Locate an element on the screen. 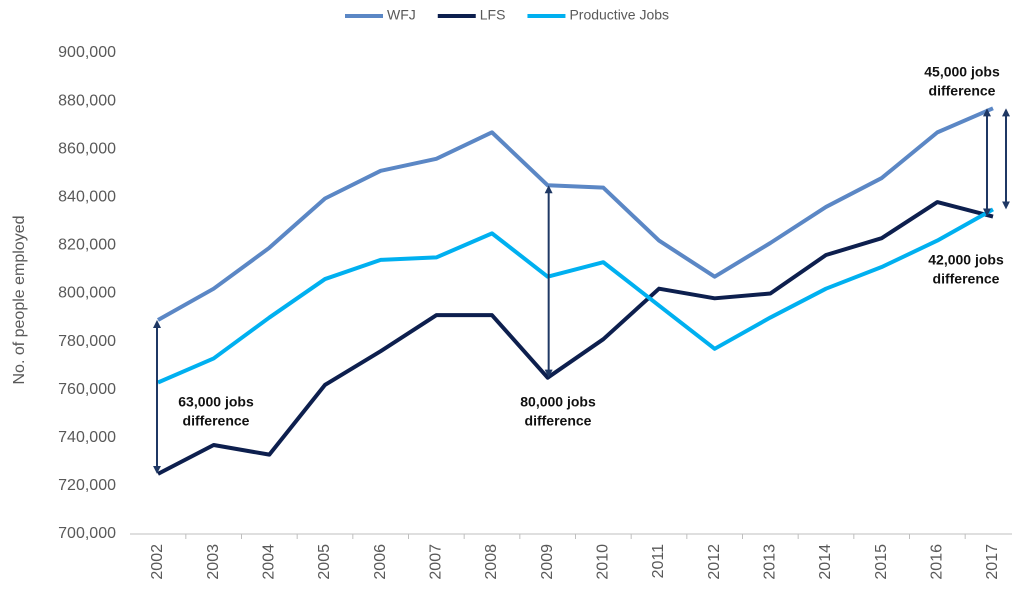 The width and height of the screenshot is (1017, 592). x-tick-label: 2003 is located at coordinates (213, 562).